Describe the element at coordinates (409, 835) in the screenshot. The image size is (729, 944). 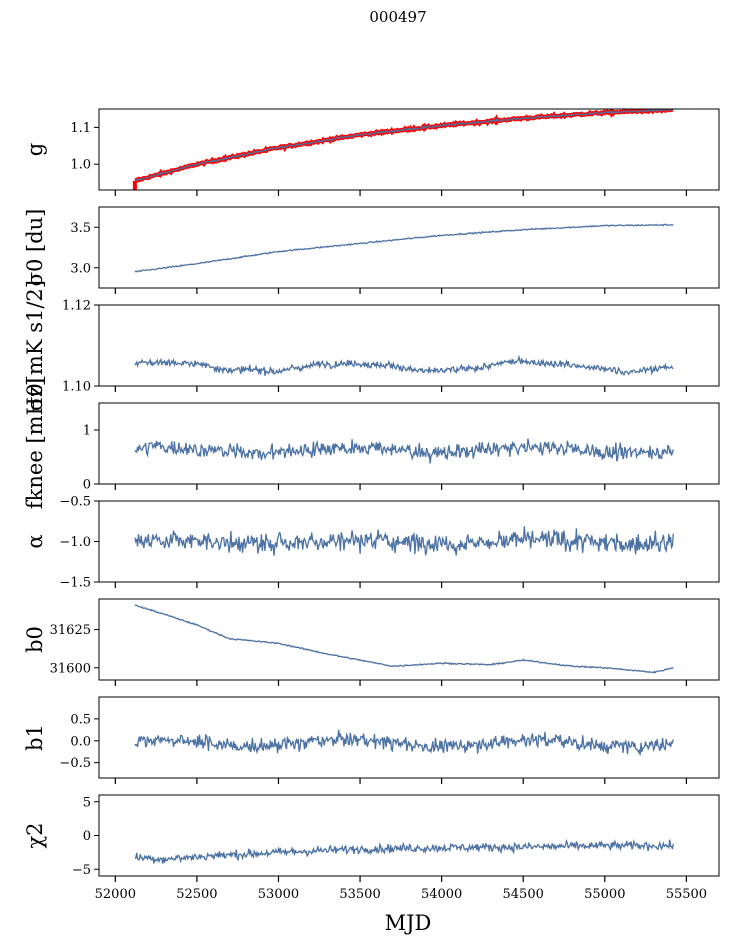
I see `axes-frame-chi2` at that location.